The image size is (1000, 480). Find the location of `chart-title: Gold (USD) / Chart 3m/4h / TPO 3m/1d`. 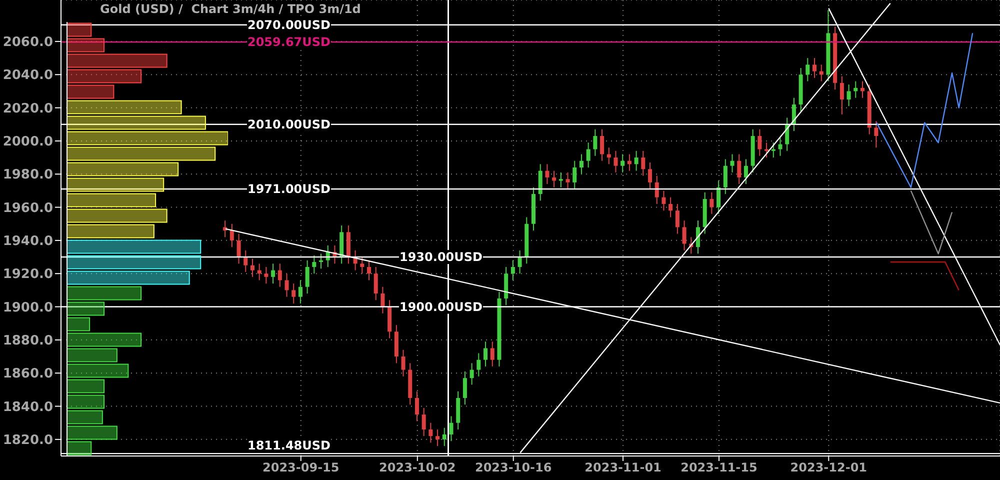

chart-title: Gold (USD) / Chart 3m/4h / TPO 3m/1d is located at coordinates (230, 9).